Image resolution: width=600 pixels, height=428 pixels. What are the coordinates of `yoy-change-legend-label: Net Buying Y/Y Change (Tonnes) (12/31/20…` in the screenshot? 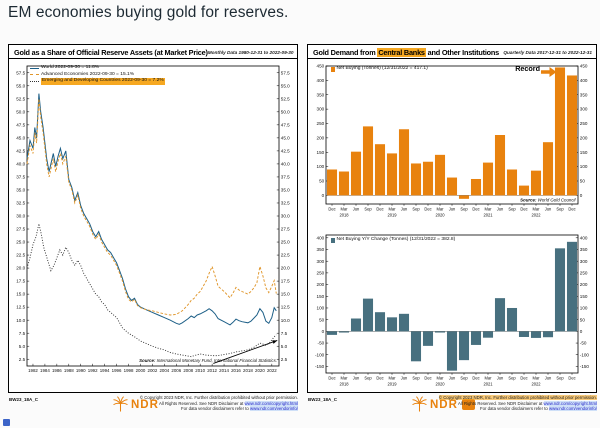 It's located at (396, 239).